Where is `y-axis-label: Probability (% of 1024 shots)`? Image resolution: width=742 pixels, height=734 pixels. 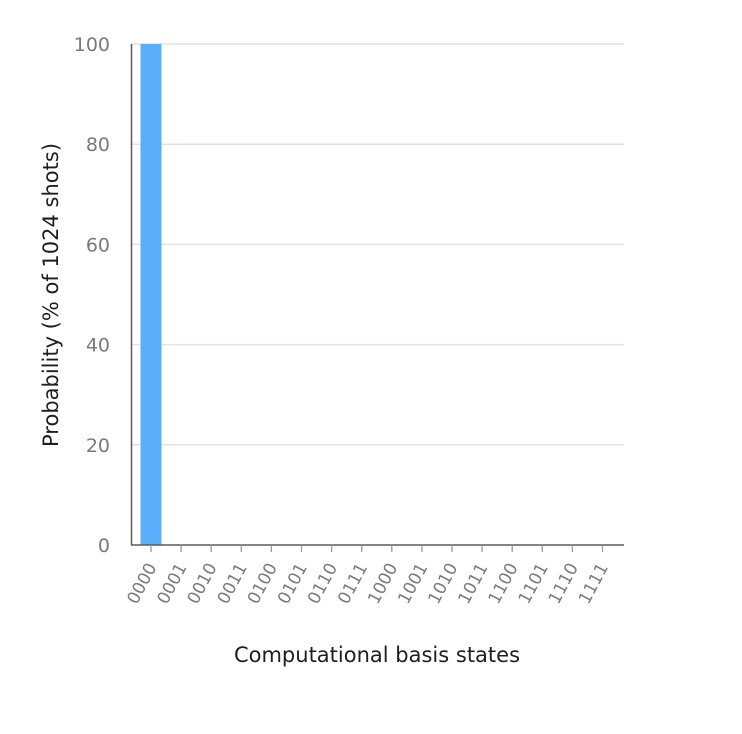
y-axis-label: Probability (% of 1024 shots) is located at coordinates (51, 295).